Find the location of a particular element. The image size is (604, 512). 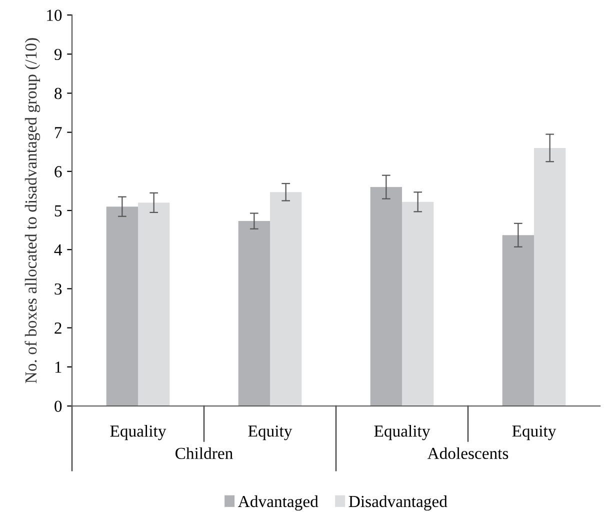

legend-label: Disadvantaged is located at coordinates (398, 503).